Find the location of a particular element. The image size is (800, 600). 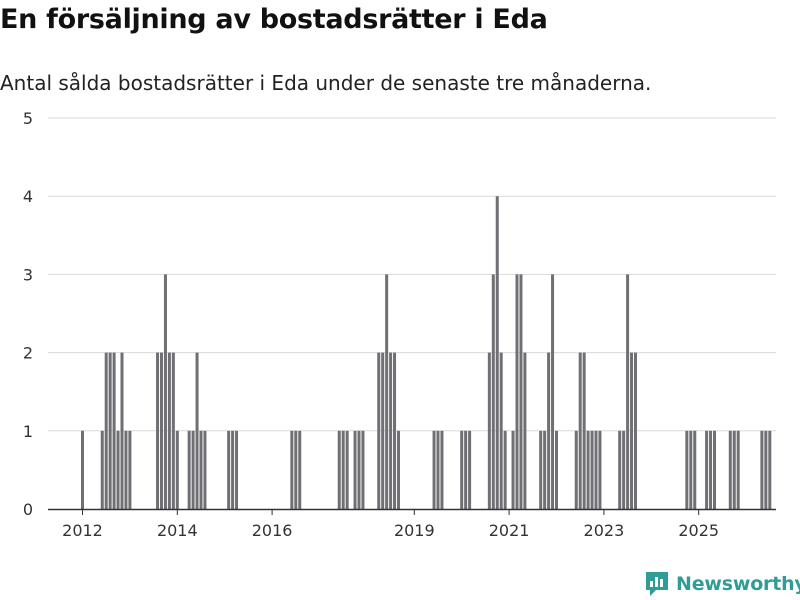

brand-name: Newsworthy is located at coordinates (738, 584).